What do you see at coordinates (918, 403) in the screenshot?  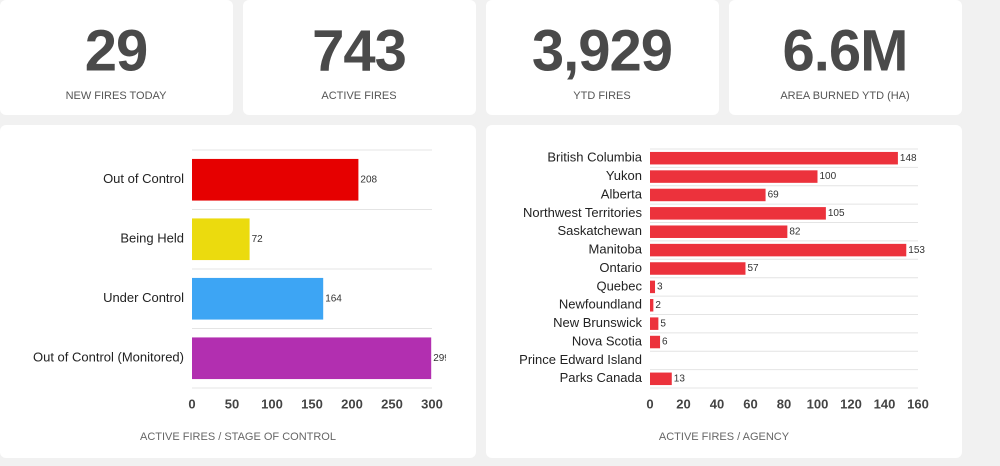 I see `x-tick-label: 160` at bounding box center [918, 403].